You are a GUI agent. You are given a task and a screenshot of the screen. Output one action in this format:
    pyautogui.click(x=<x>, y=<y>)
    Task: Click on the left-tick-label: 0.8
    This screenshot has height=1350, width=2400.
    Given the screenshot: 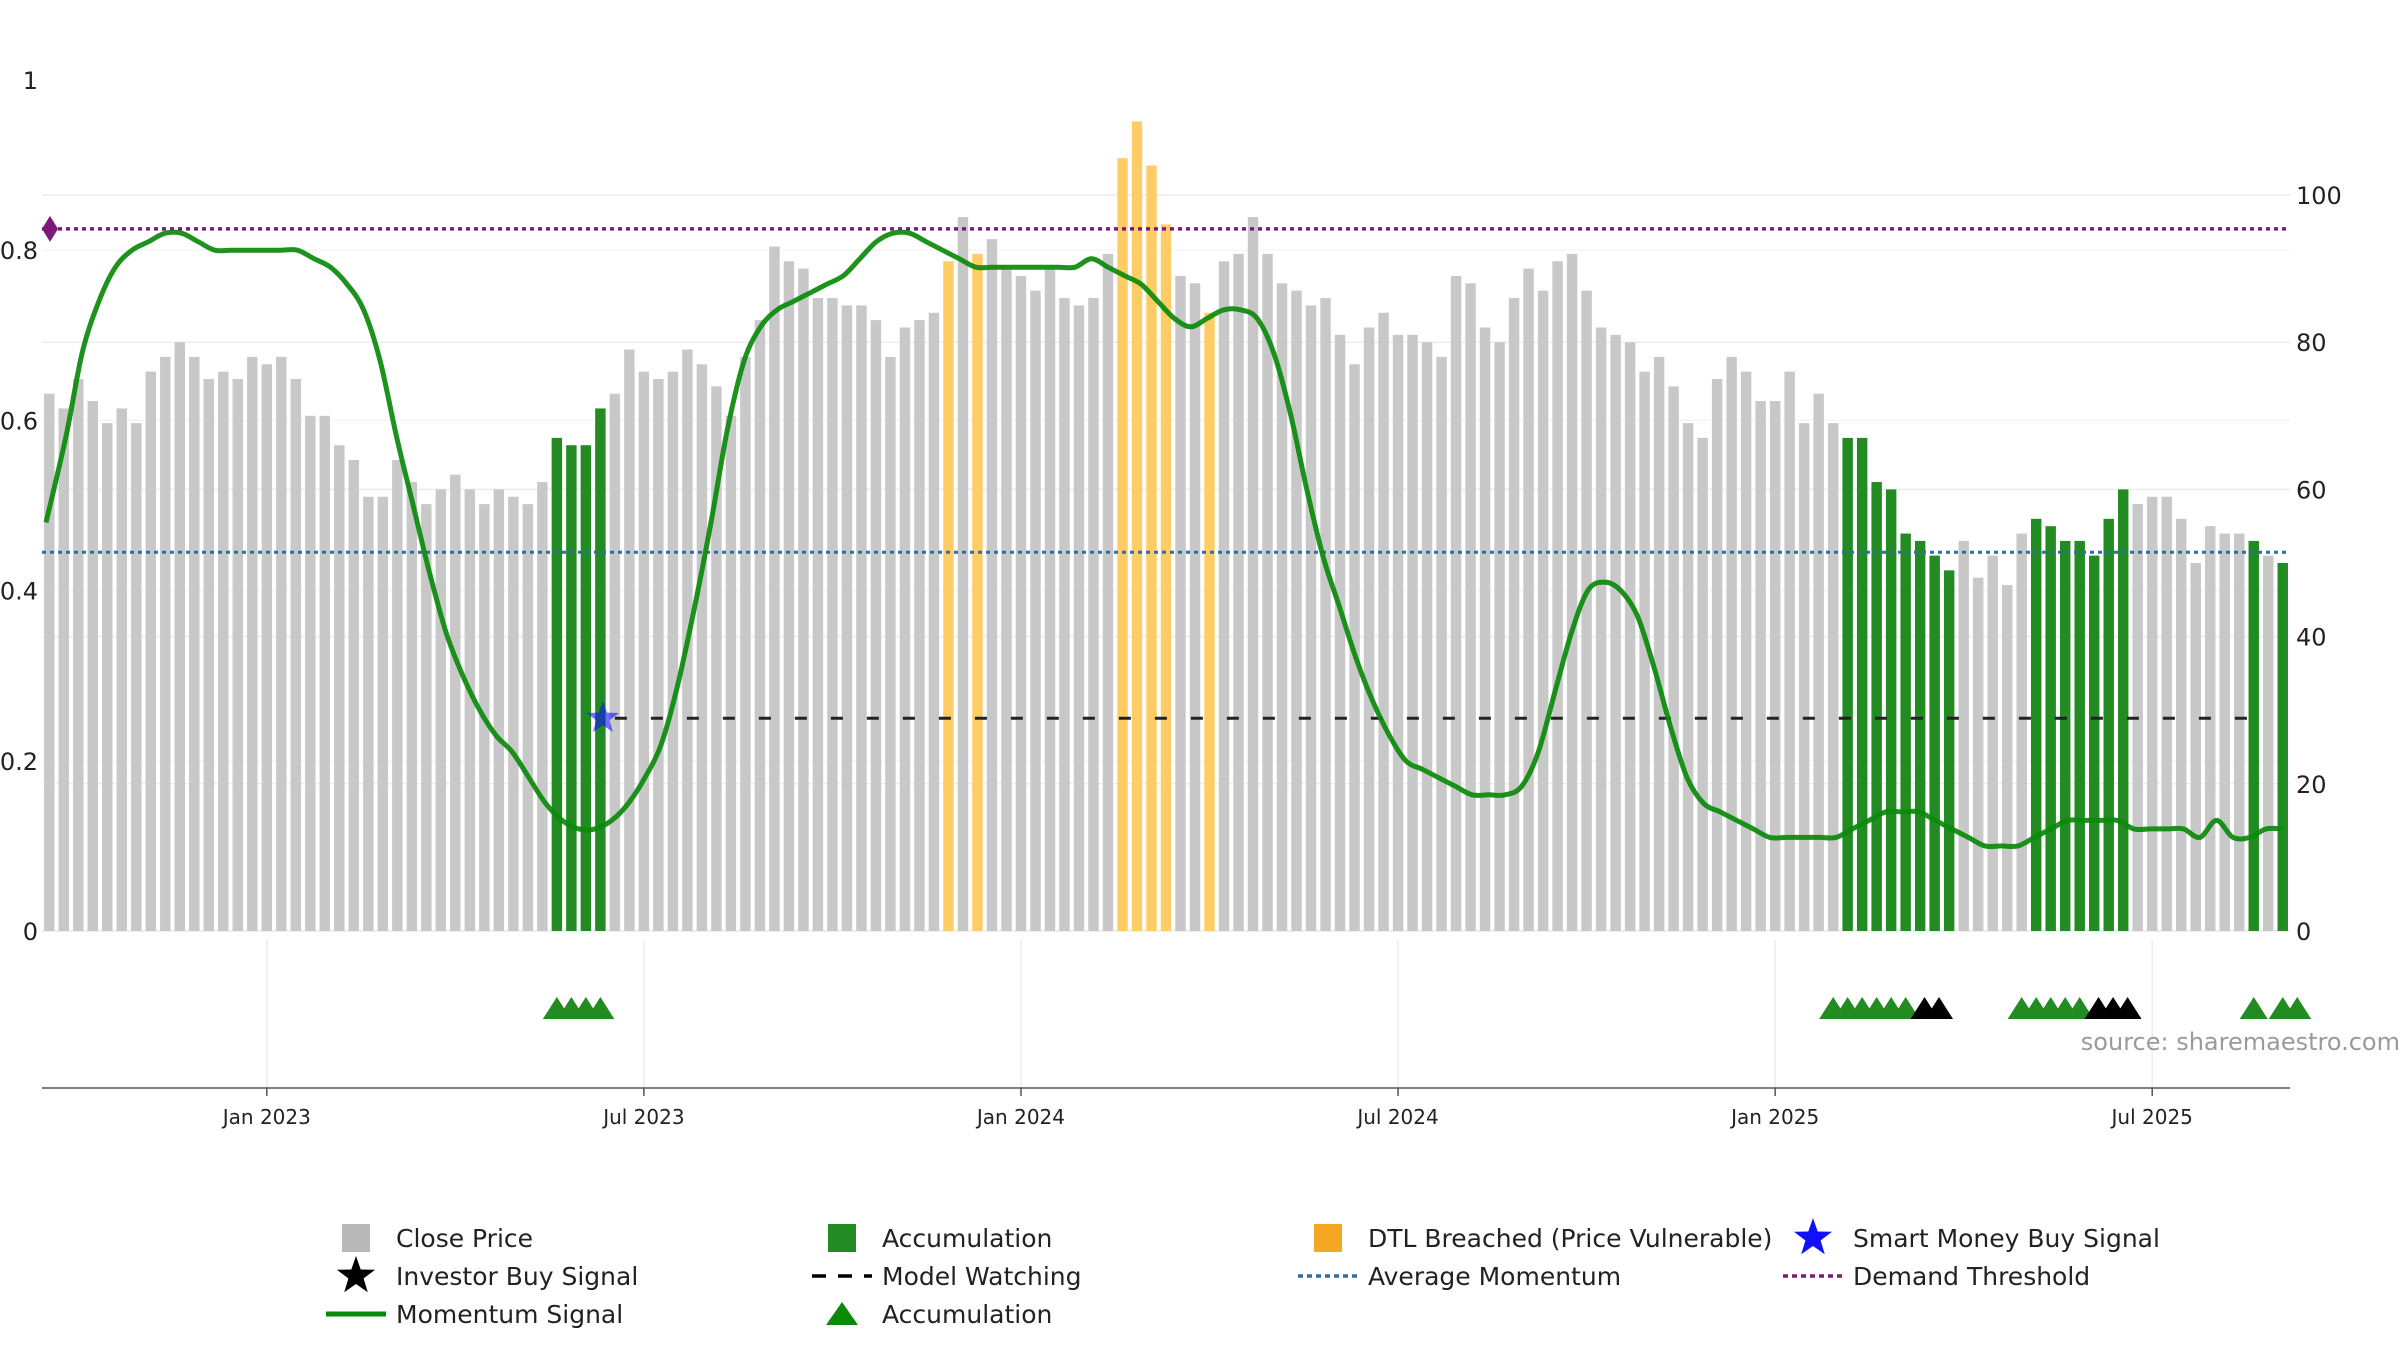 What is the action you would take?
    pyautogui.click(x=19, y=251)
    